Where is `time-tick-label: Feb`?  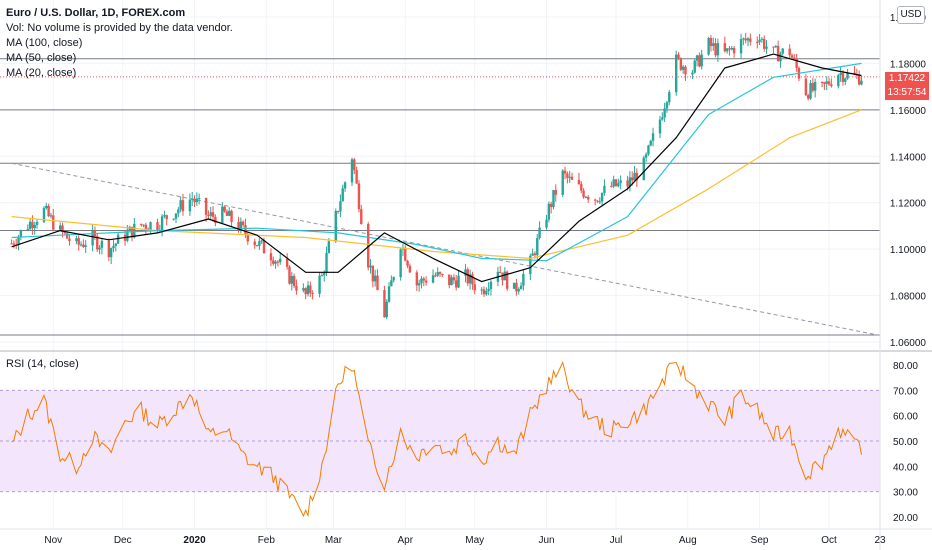 time-tick-label: Feb is located at coordinates (267, 540).